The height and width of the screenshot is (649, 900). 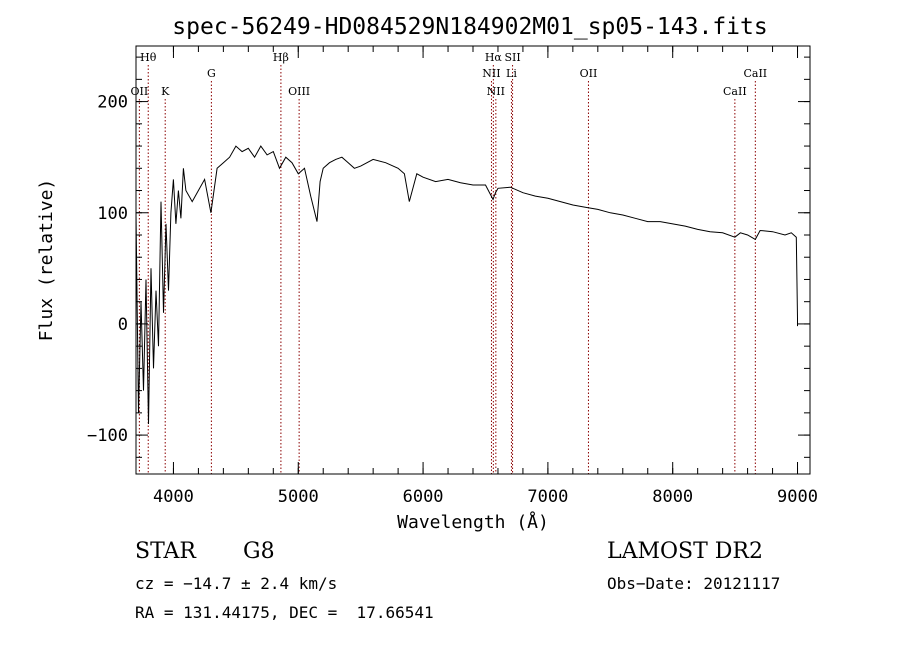 I want to click on line-marker-label: OIII, so click(x=299, y=91).